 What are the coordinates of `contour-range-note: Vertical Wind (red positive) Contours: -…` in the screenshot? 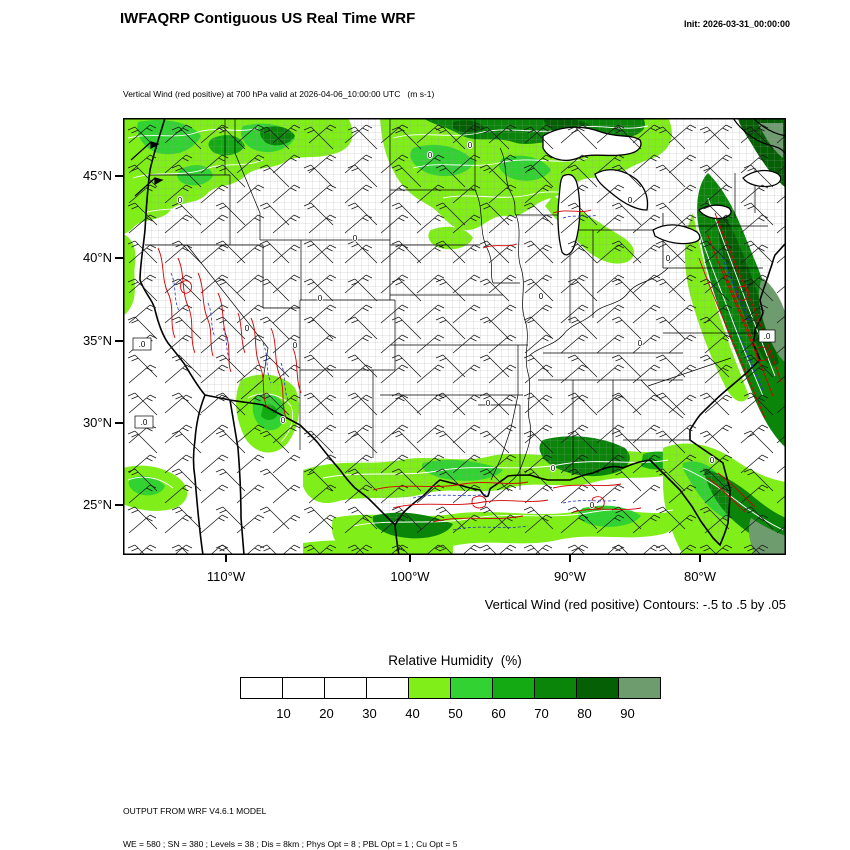 It's located at (635, 604).